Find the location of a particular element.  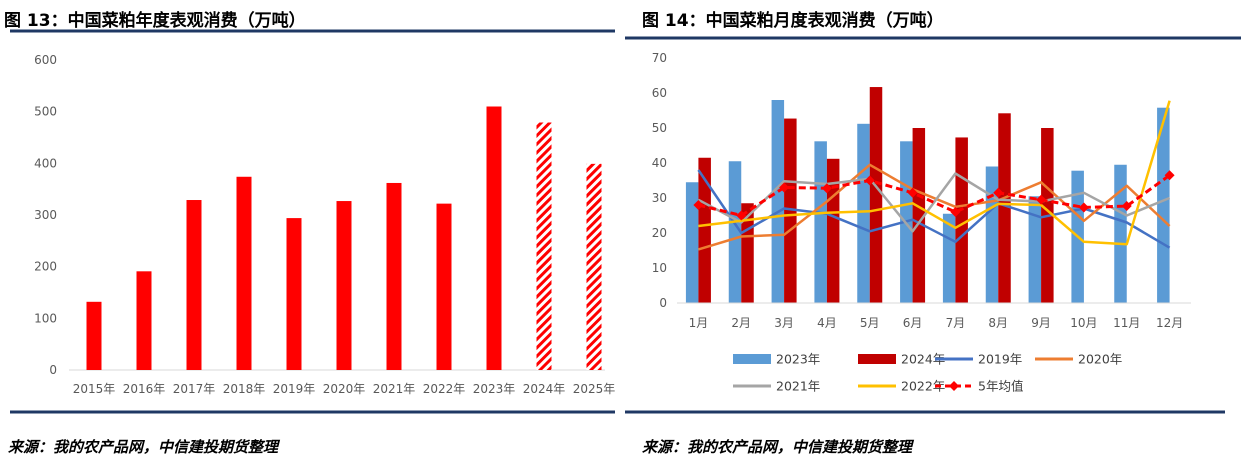

y-tick-label: 400 is located at coordinates (45, 163).